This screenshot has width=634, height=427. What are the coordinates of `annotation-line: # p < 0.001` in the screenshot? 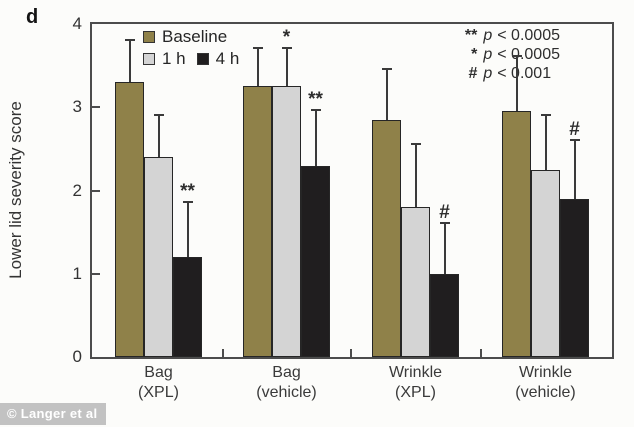 It's located at (505, 73).